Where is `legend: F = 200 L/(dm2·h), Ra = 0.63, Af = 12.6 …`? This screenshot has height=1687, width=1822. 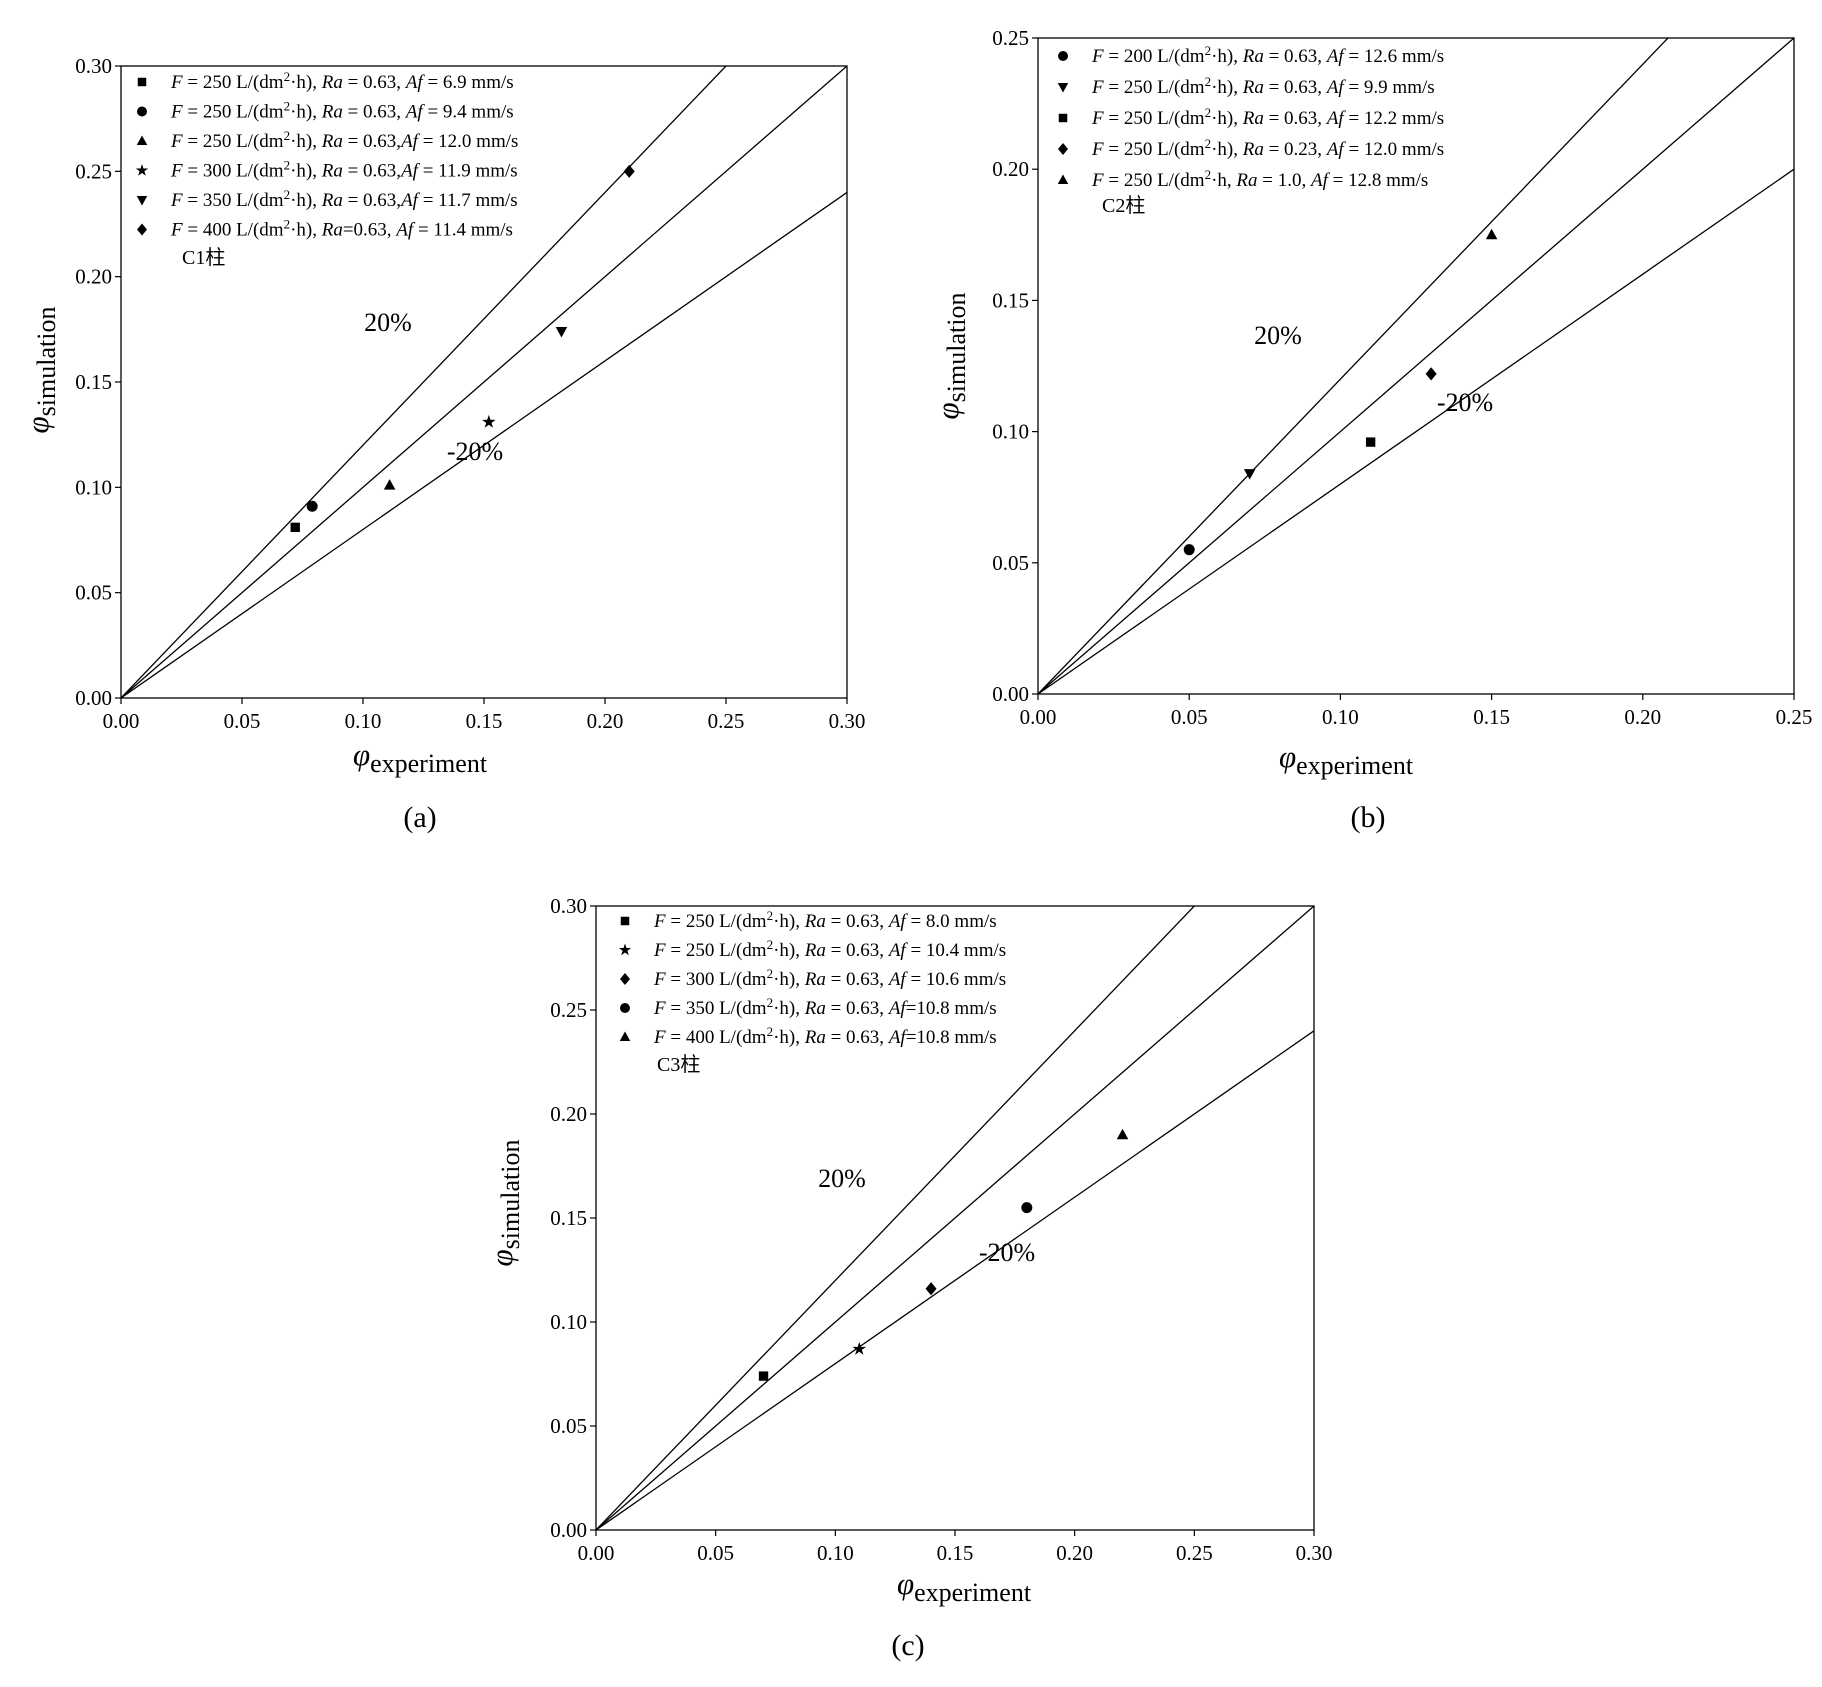 legend: F = 200 L/(dm2·h), Ra = 0.63, Af = 12.6 … is located at coordinates (1250, 130).